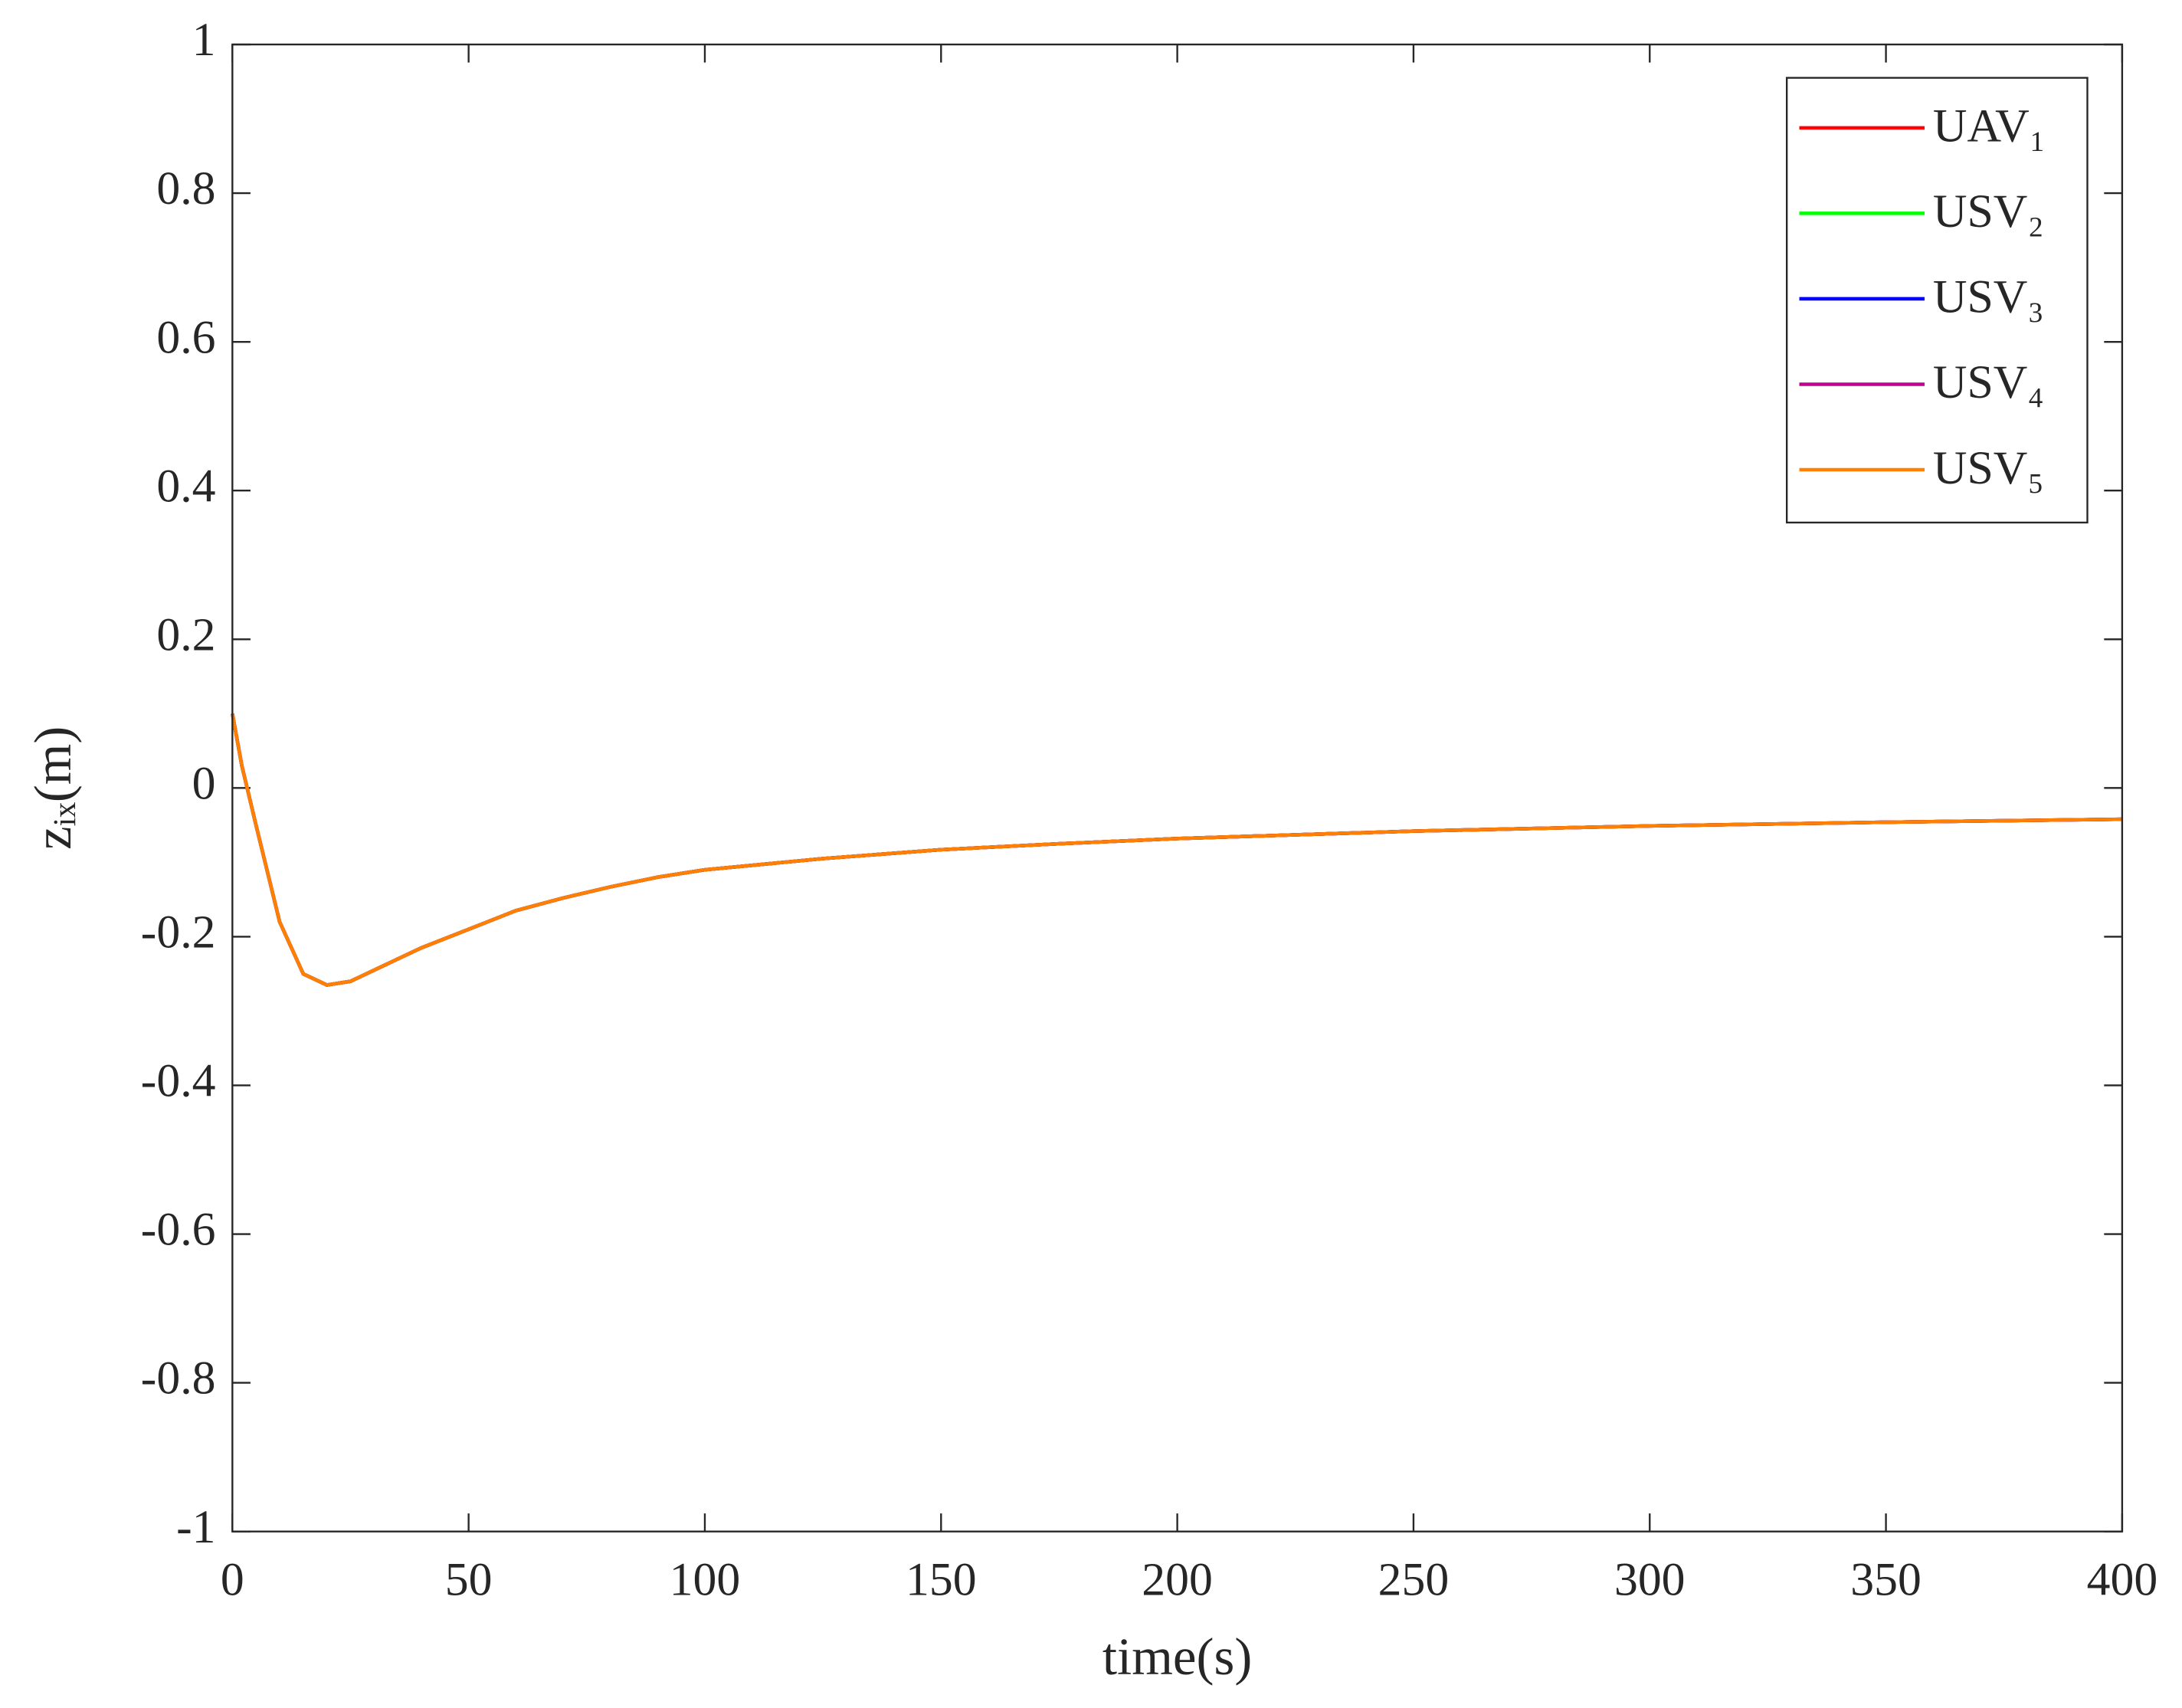  I want to click on x-tick-label: 350, so click(1886, 1580).